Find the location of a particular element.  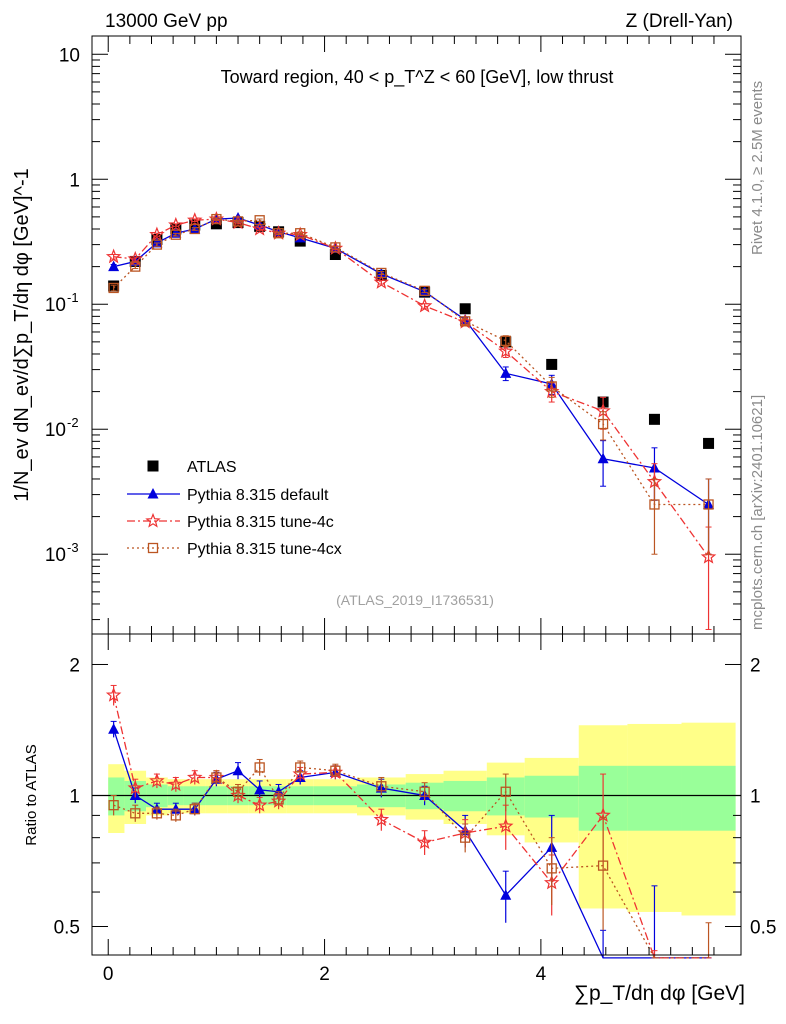

header-left: 13000 GeV pp is located at coordinates (166, 21).